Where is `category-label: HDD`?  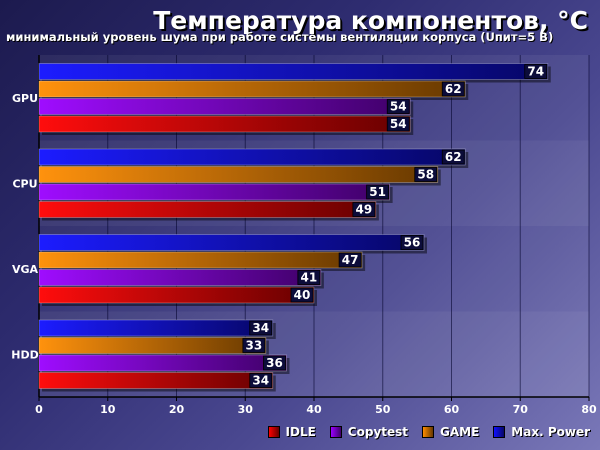
category-label: HDD is located at coordinates (24, 354).